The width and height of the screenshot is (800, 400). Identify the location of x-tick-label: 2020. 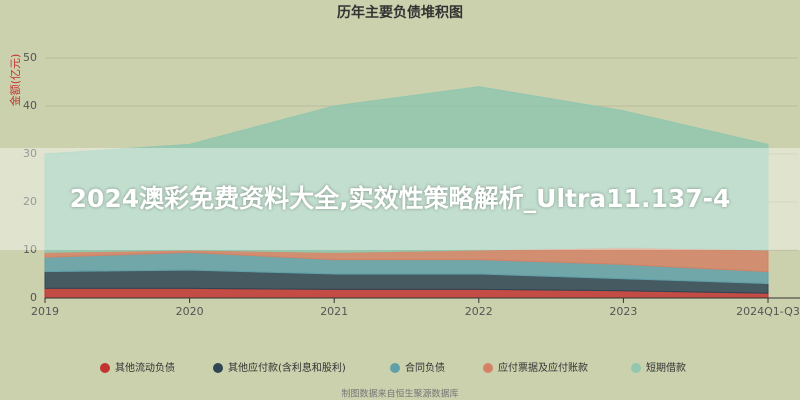
(190, 311).